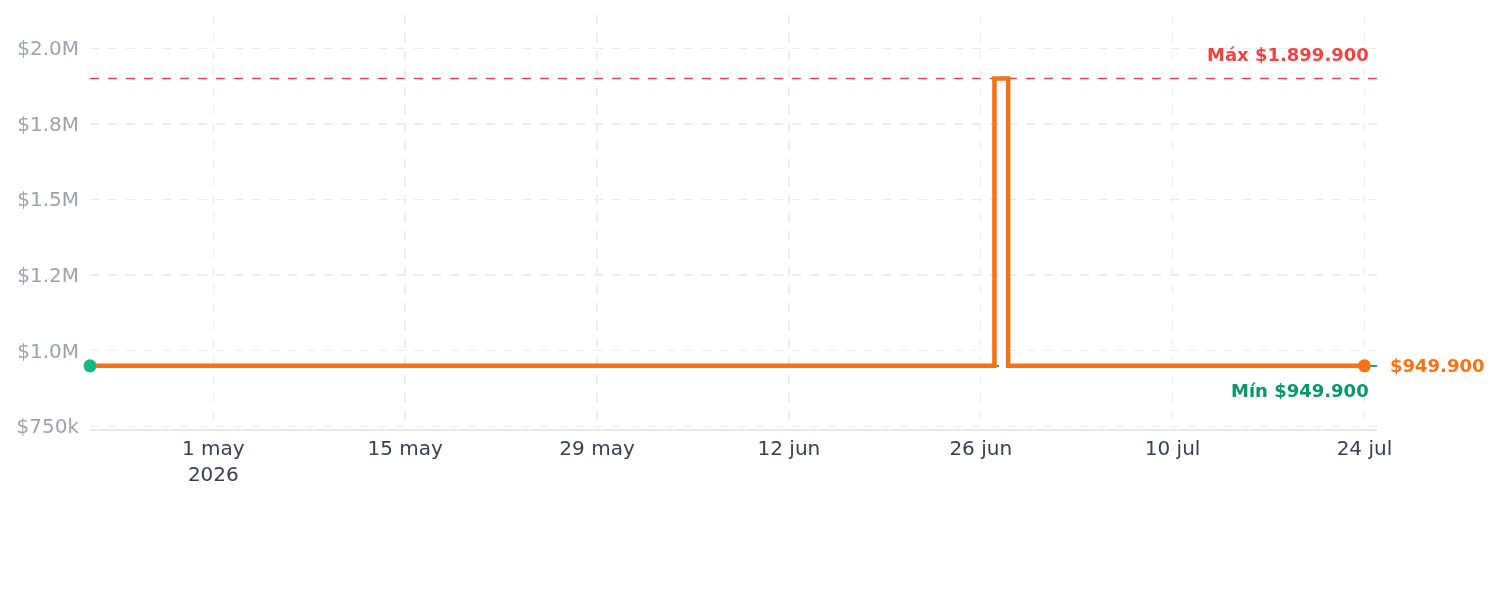 The width and height of the screenshot is (1505, 607). Describe the element at coordinates (405, 448) in the screenshot. I see `x-tick-label: 15 may` at that location.